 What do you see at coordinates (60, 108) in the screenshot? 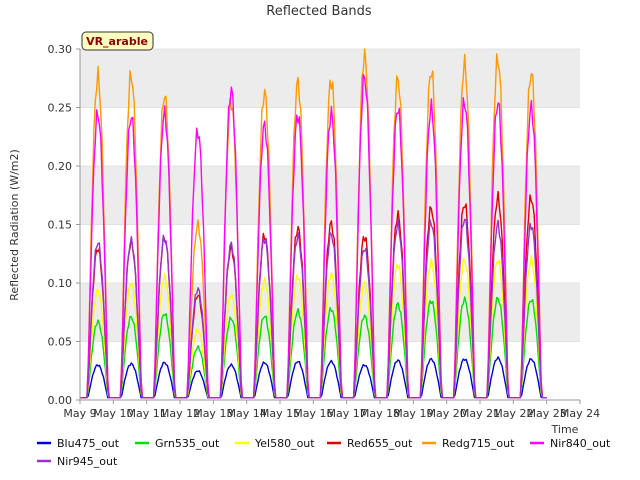
I see `y-tick-label: 0.25` at bounding box center [60, 108].